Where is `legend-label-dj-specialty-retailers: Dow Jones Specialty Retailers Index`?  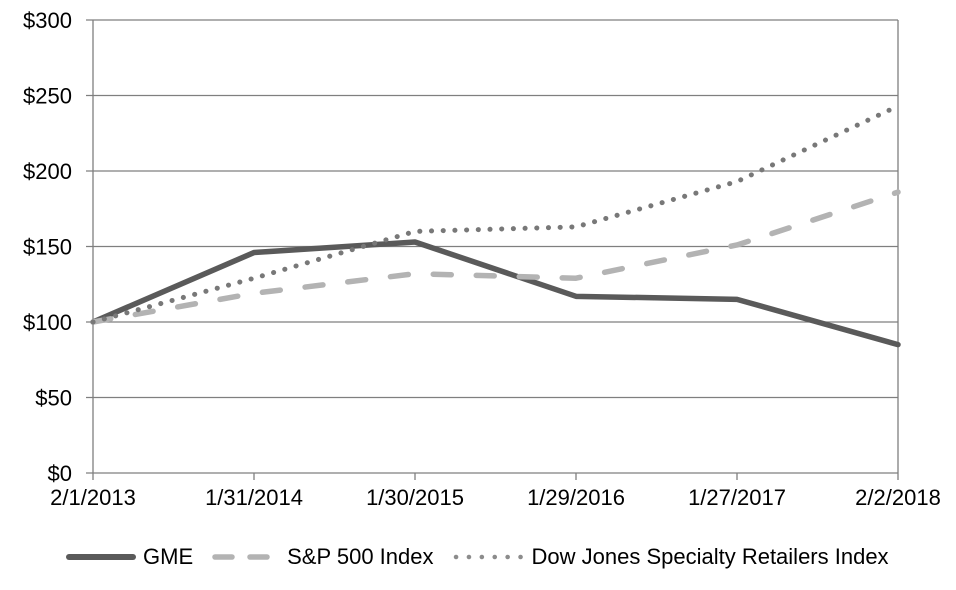
legend-label-dj-specialty-retailers: Dow Jones Specialty Retailers Index is located at coordinates (710, 556).